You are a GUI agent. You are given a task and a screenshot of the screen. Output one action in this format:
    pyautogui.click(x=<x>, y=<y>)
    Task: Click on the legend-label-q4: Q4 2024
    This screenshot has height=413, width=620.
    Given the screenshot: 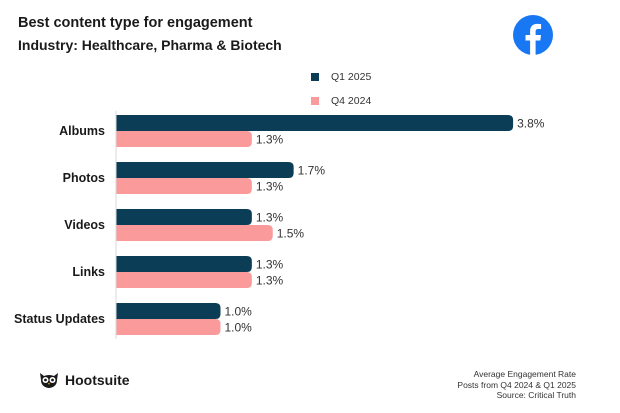 What is the action you would take?
    pyautogui.click(x=351, y=101)
    